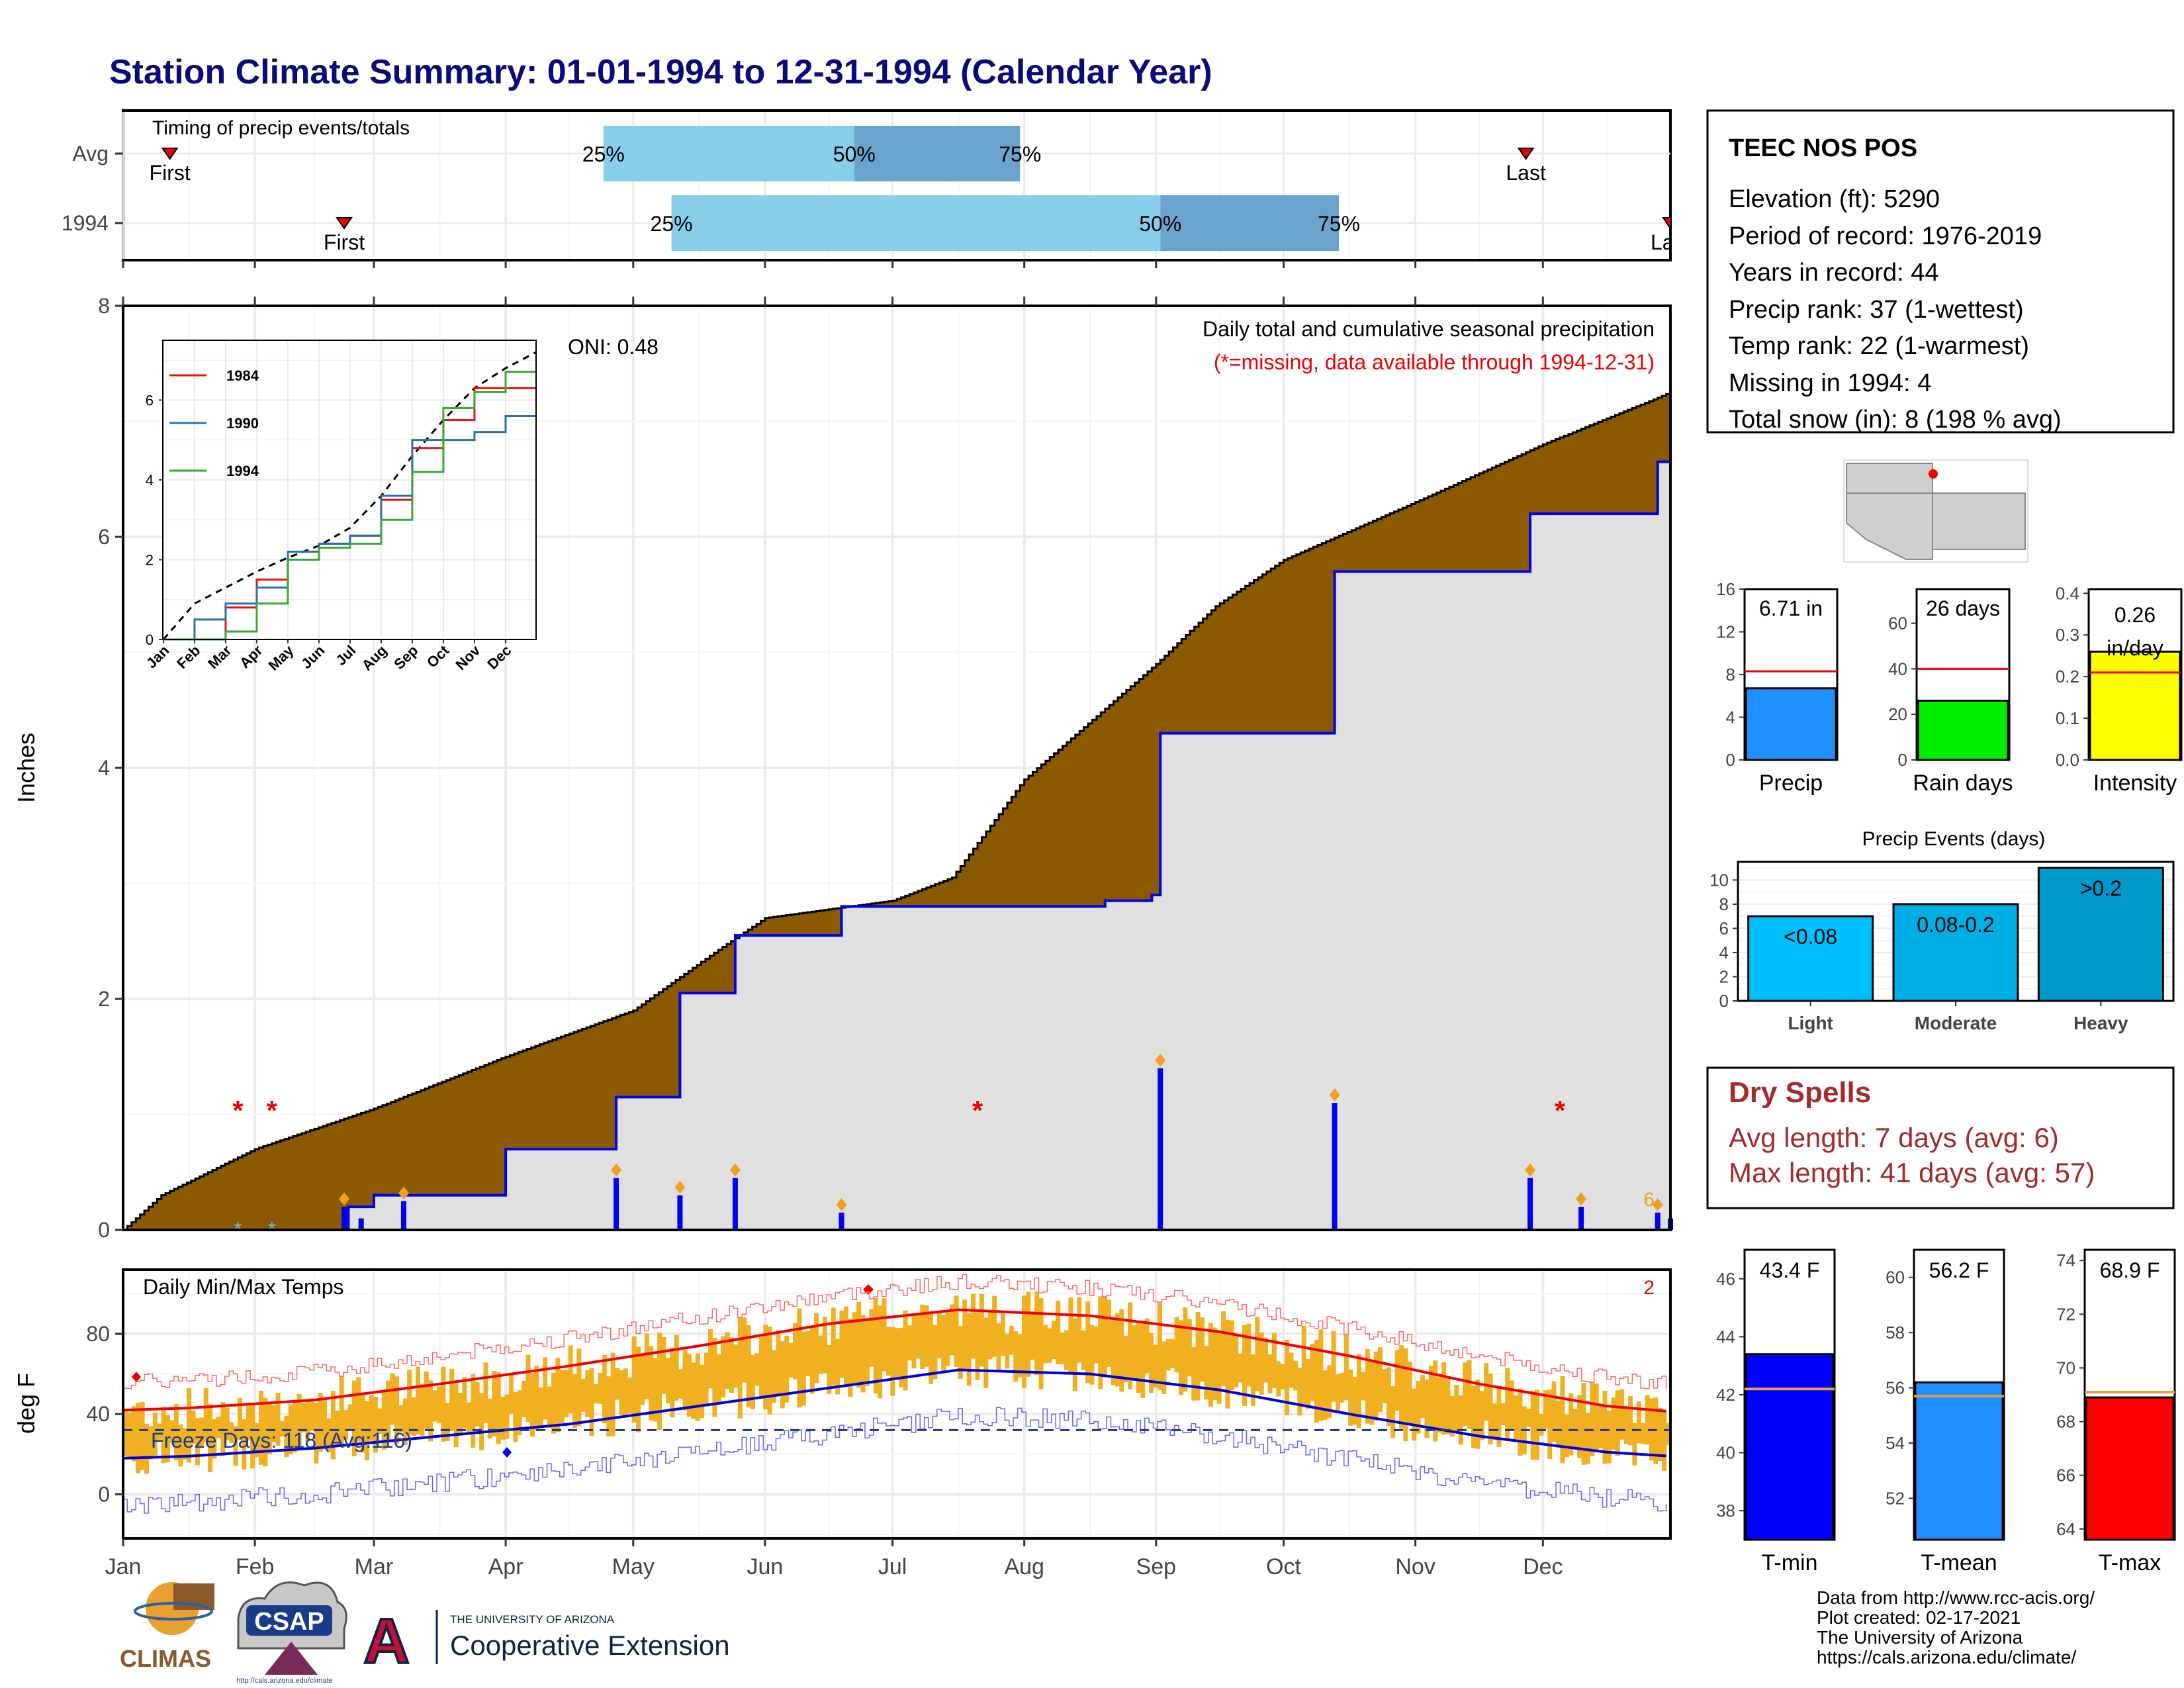 Image resolution: width=2184 pixels, height=1688 pixels. Describe the element at coordinates (672, 224) in the screenshot. I see `timing-pct-label: 25%` at that location.